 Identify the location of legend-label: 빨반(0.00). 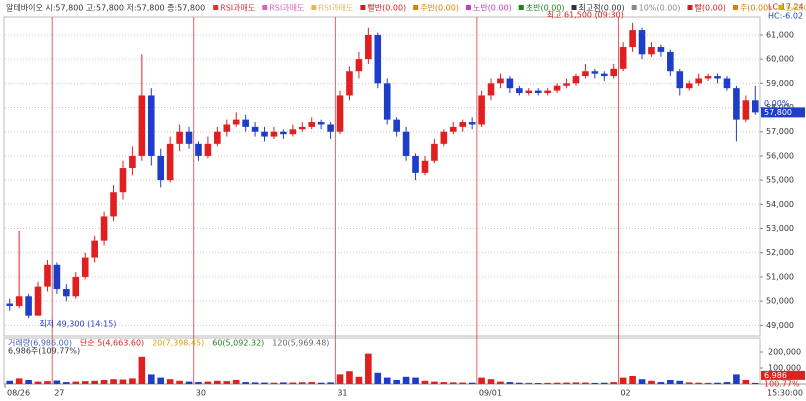
(386, 8).